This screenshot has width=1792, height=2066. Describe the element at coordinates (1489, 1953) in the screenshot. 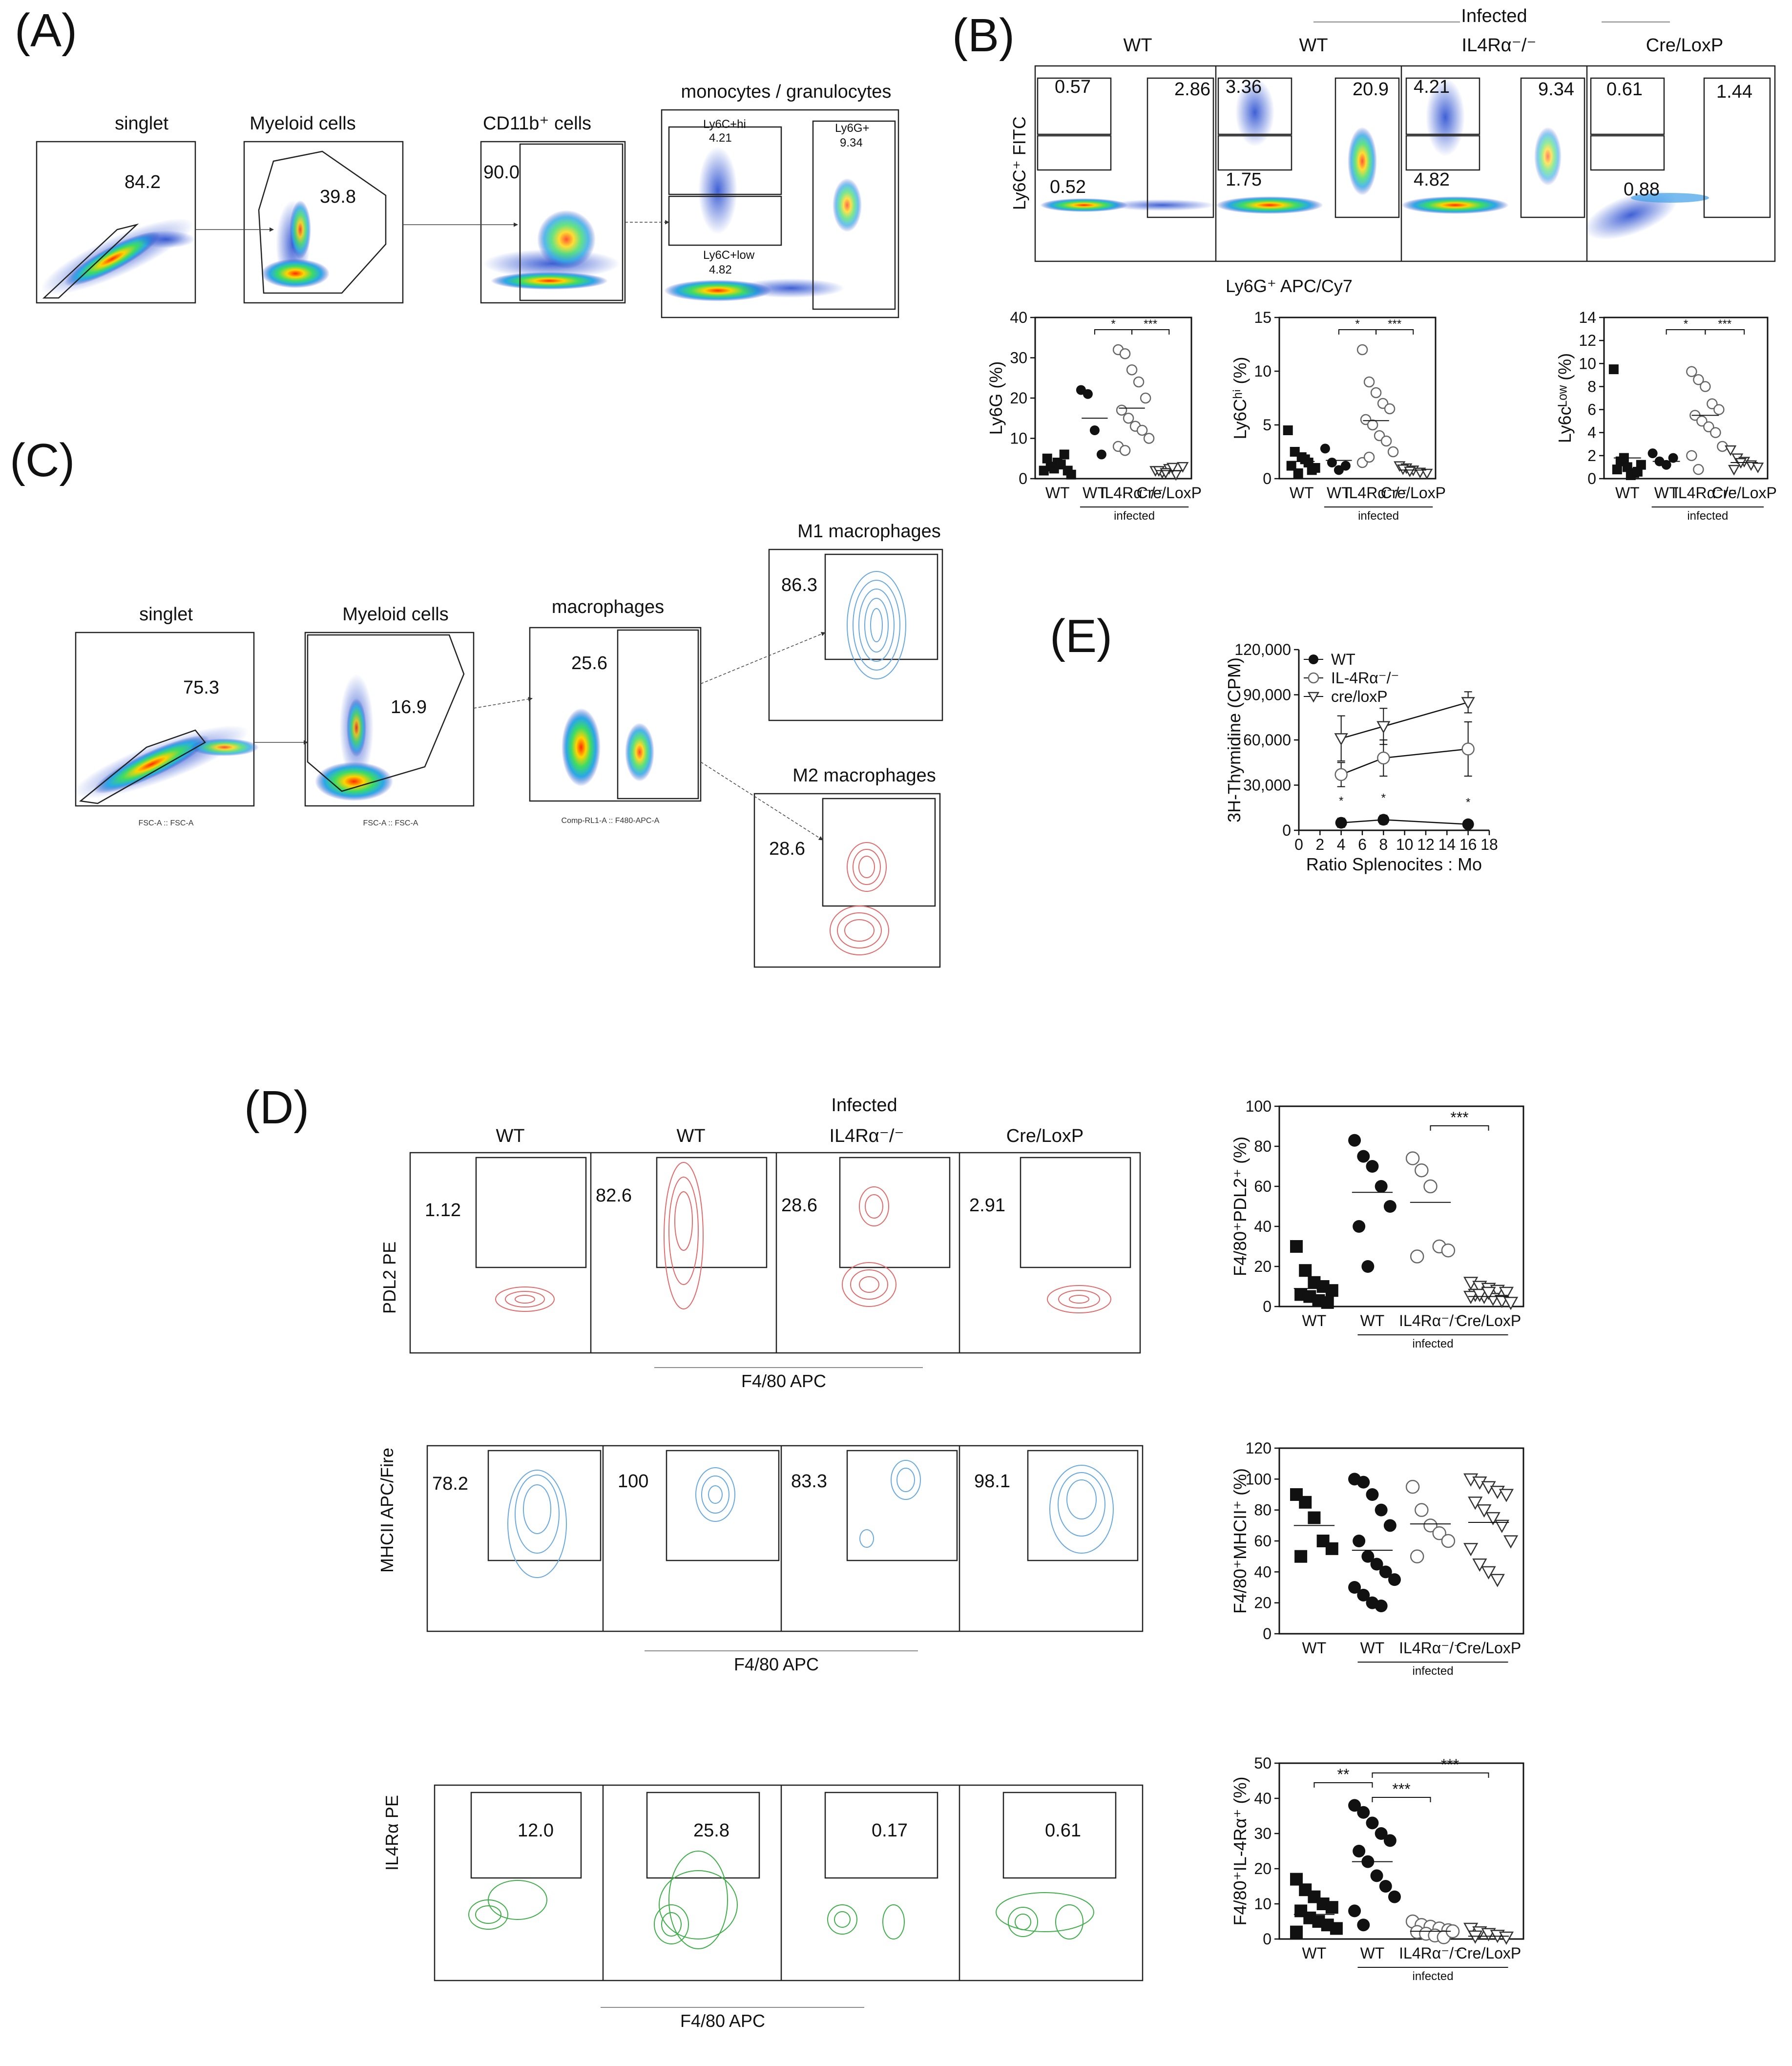

I see `x-category-label: Cre/LoxP` at that location.